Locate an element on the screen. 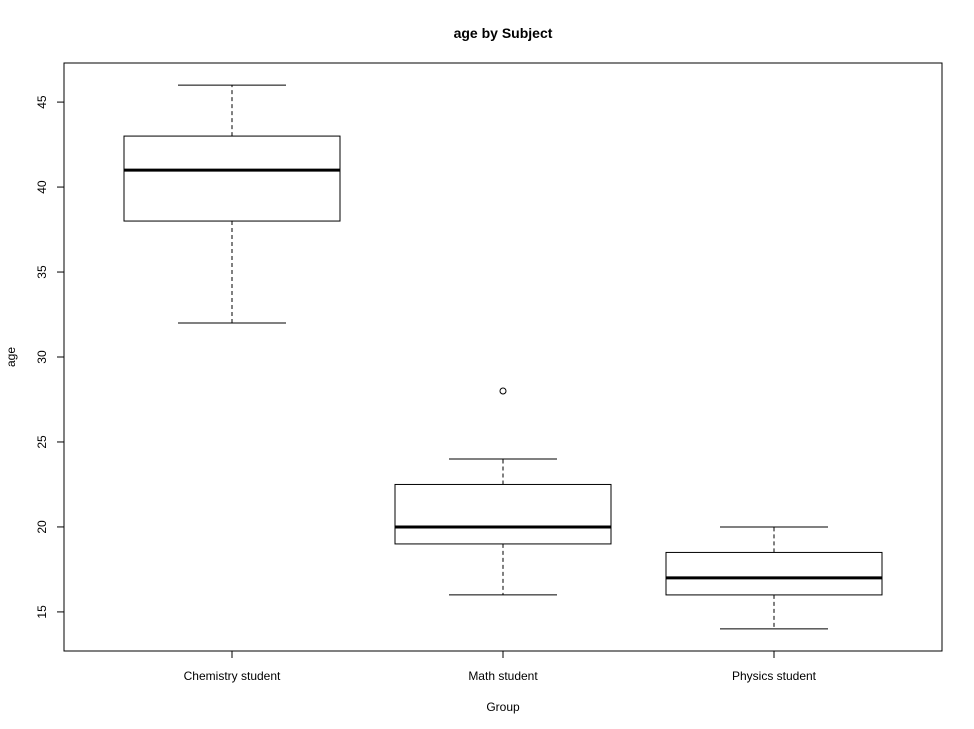 This screenshot has height=729, width=974. x-tick-label: Chemistry student is located at coordinates (232, 676).